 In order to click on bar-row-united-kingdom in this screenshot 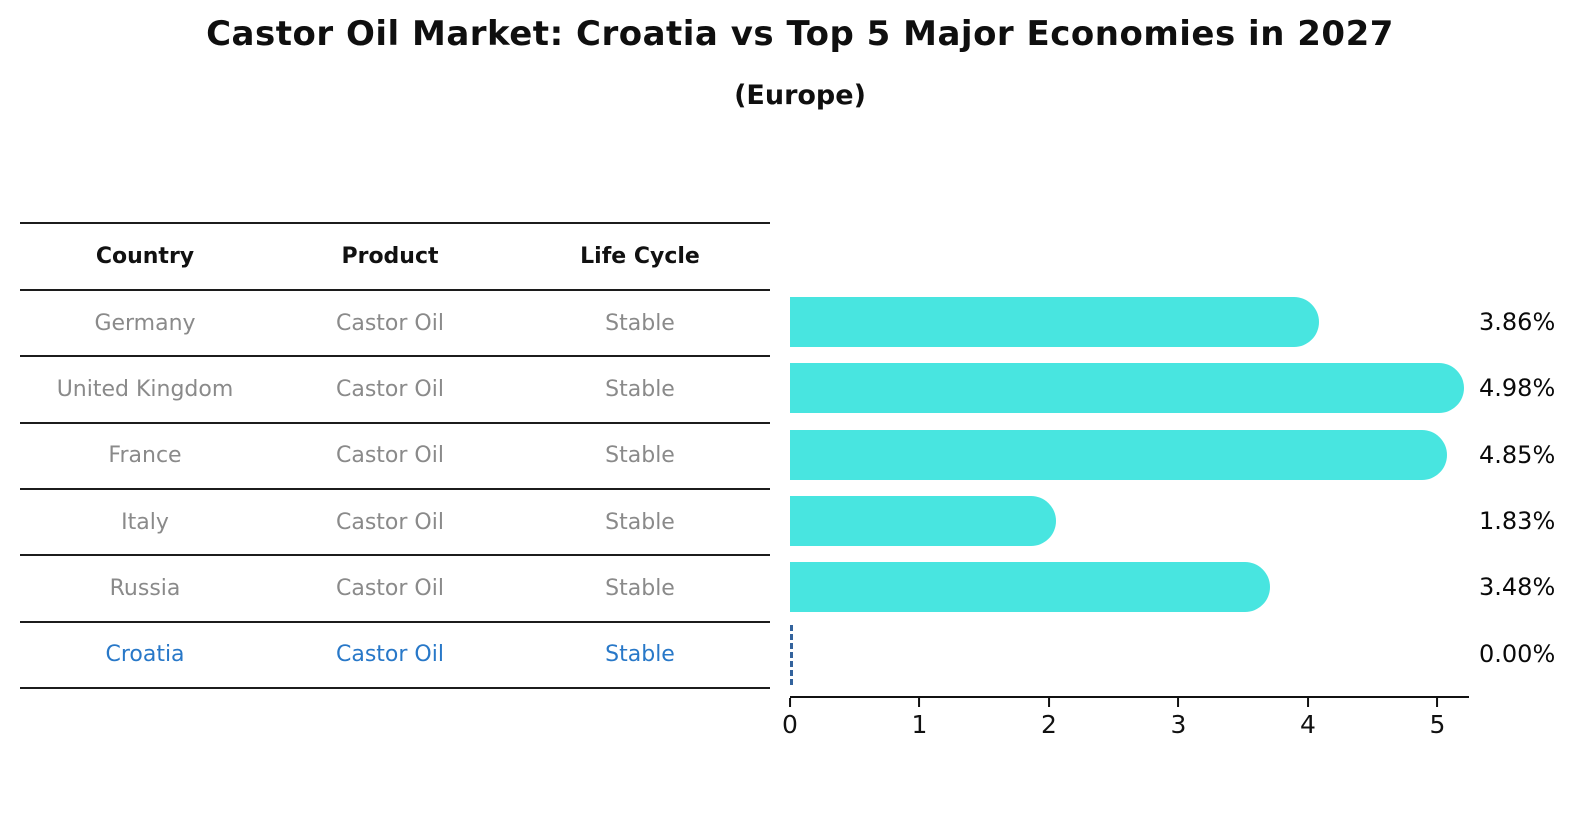, I will do `click(1129, 388)`.